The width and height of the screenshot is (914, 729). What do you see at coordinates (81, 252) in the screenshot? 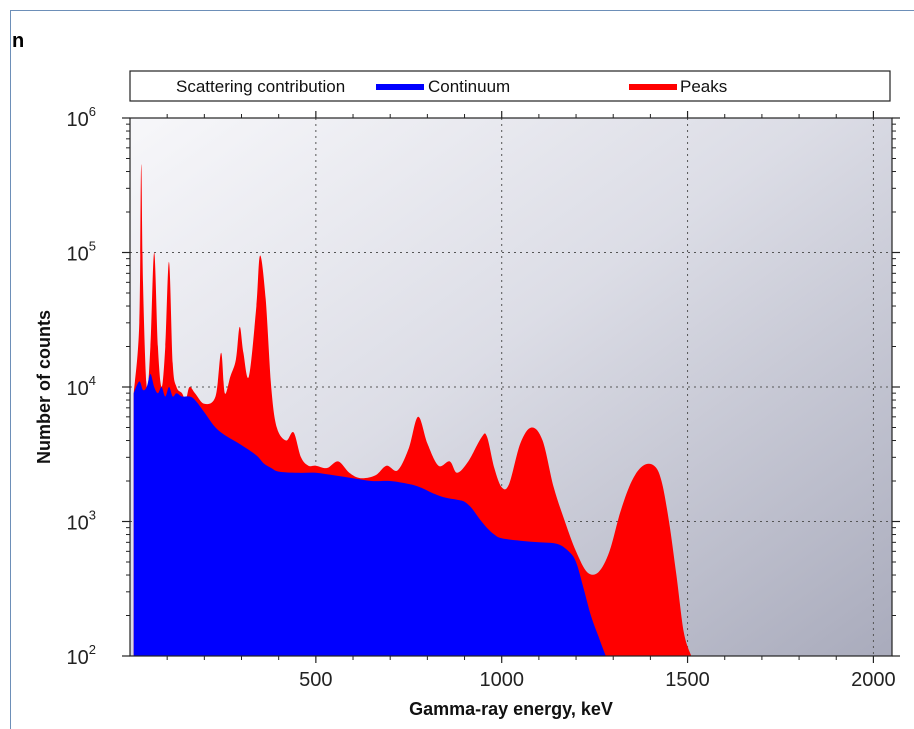
I see `y-tick-label: 10⁵` at bounding box center [81, 252].